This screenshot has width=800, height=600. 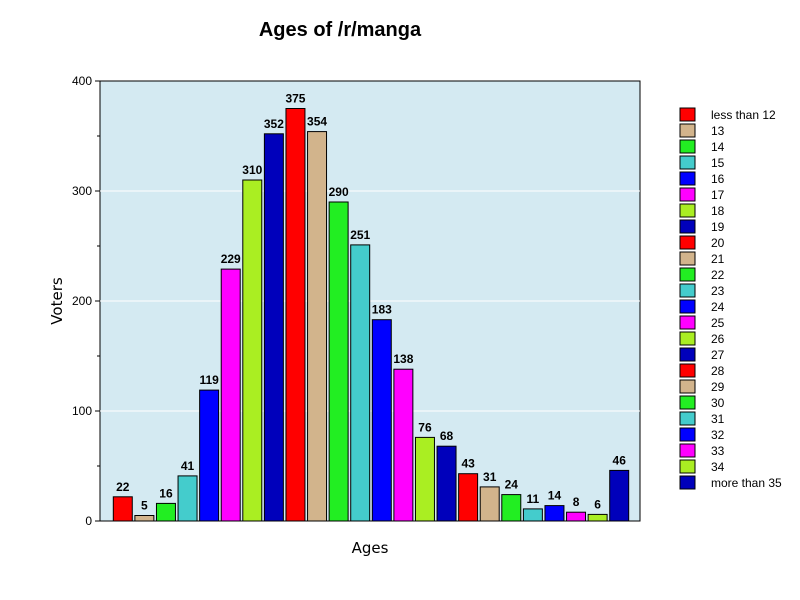 I want to click on data-label: 251, so click(x=360, y=235).